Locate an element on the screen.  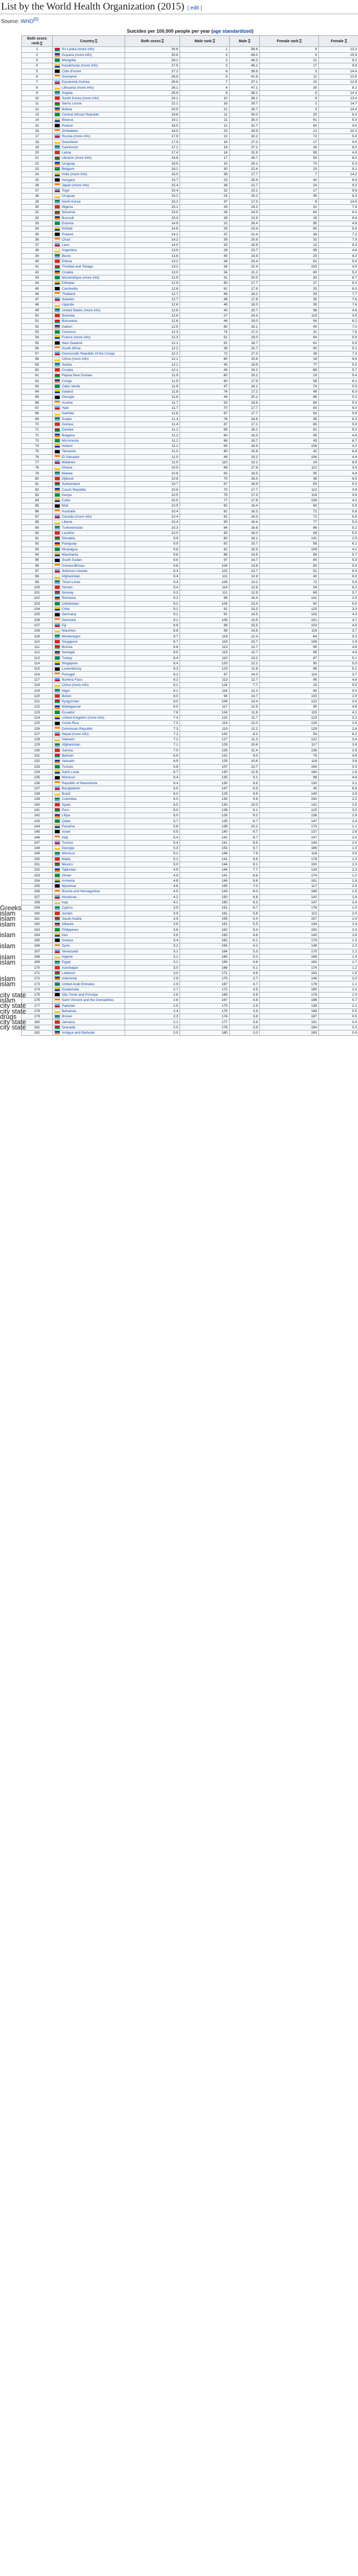
country-link: Swaziland is located at coordinates (70, 142).